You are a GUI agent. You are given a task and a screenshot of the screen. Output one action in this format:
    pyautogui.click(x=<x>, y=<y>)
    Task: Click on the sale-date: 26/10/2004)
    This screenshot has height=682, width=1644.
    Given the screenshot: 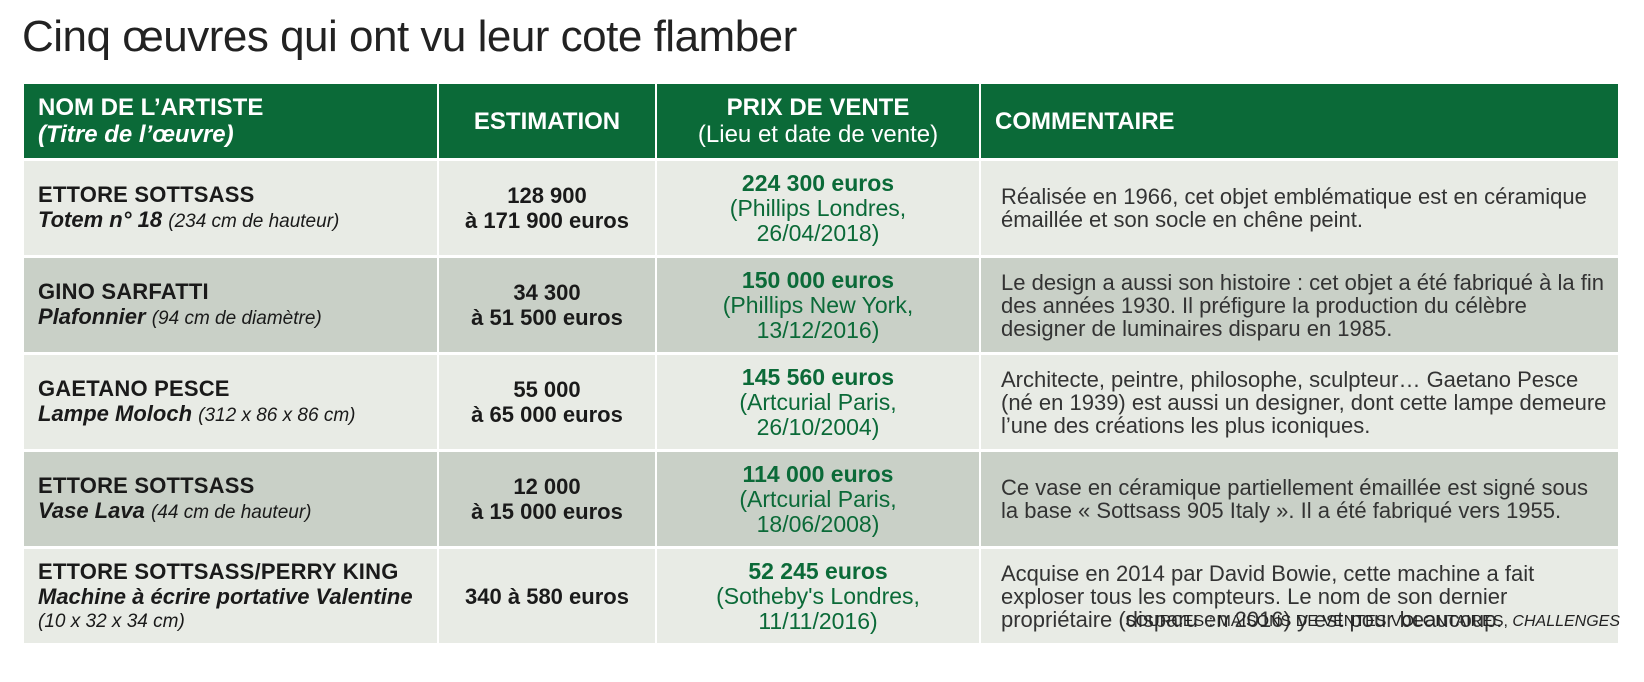 What is the action you would take?
    pyautogui.click(x=818, y=426)
    